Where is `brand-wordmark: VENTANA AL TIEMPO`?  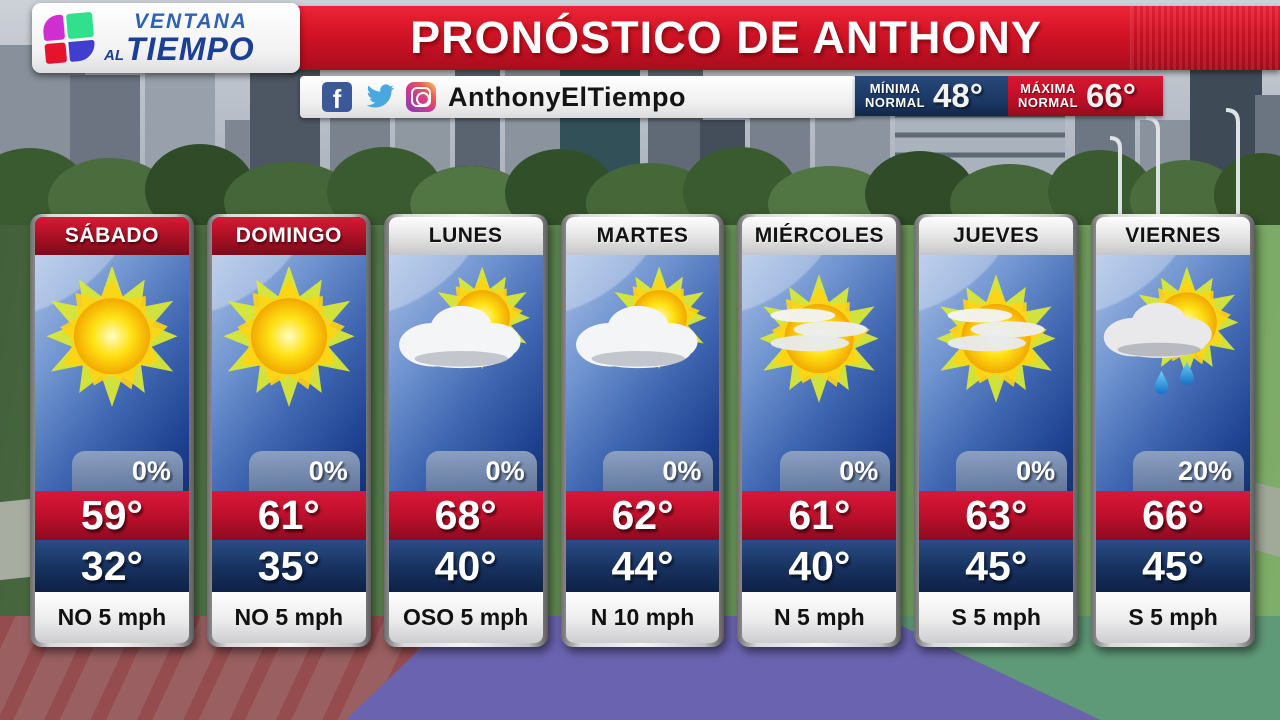
brand-wordmark: VENTANA AL TIEMPO is located at coordinates (179, 38).